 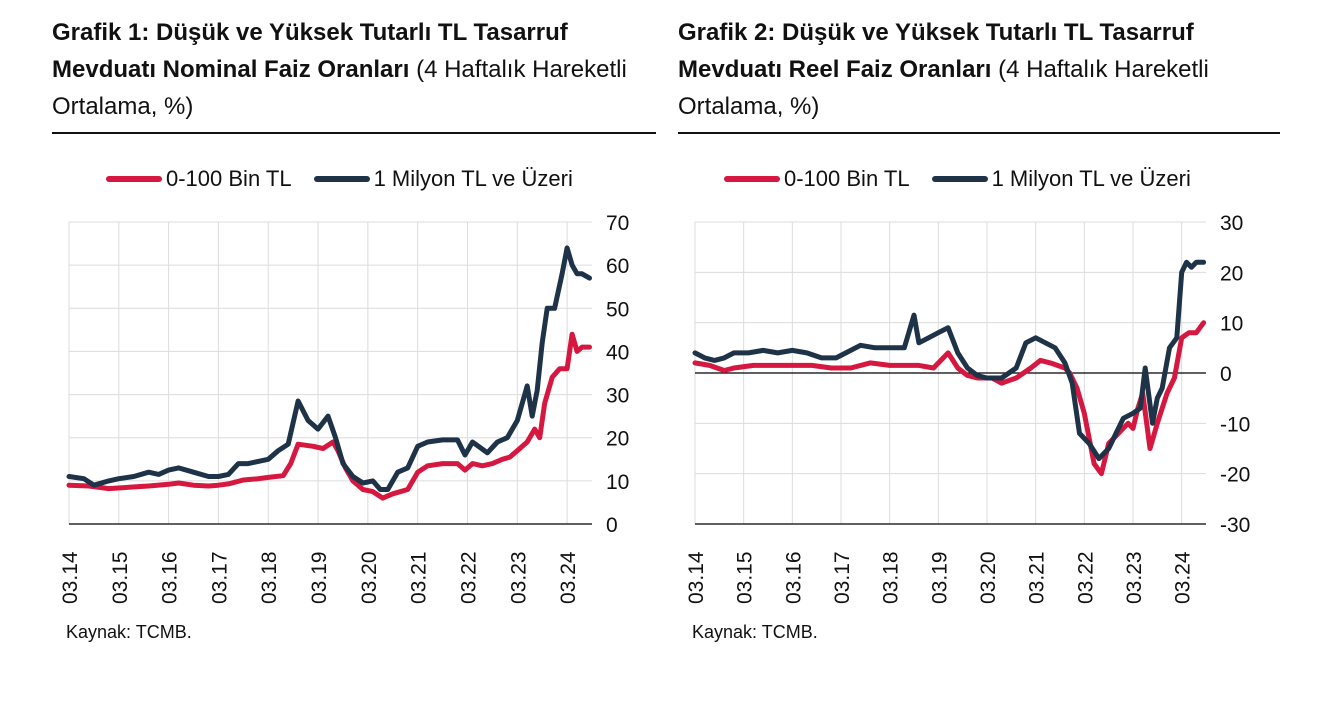 I want to click on y-tick-label: -10, so click(x=1235, y=424).